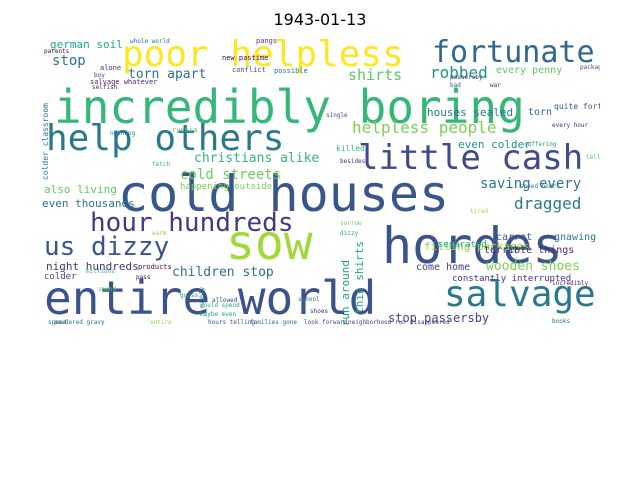 This screenshot has width=640, height=480. I want to click on word: single, so click(337, 115).